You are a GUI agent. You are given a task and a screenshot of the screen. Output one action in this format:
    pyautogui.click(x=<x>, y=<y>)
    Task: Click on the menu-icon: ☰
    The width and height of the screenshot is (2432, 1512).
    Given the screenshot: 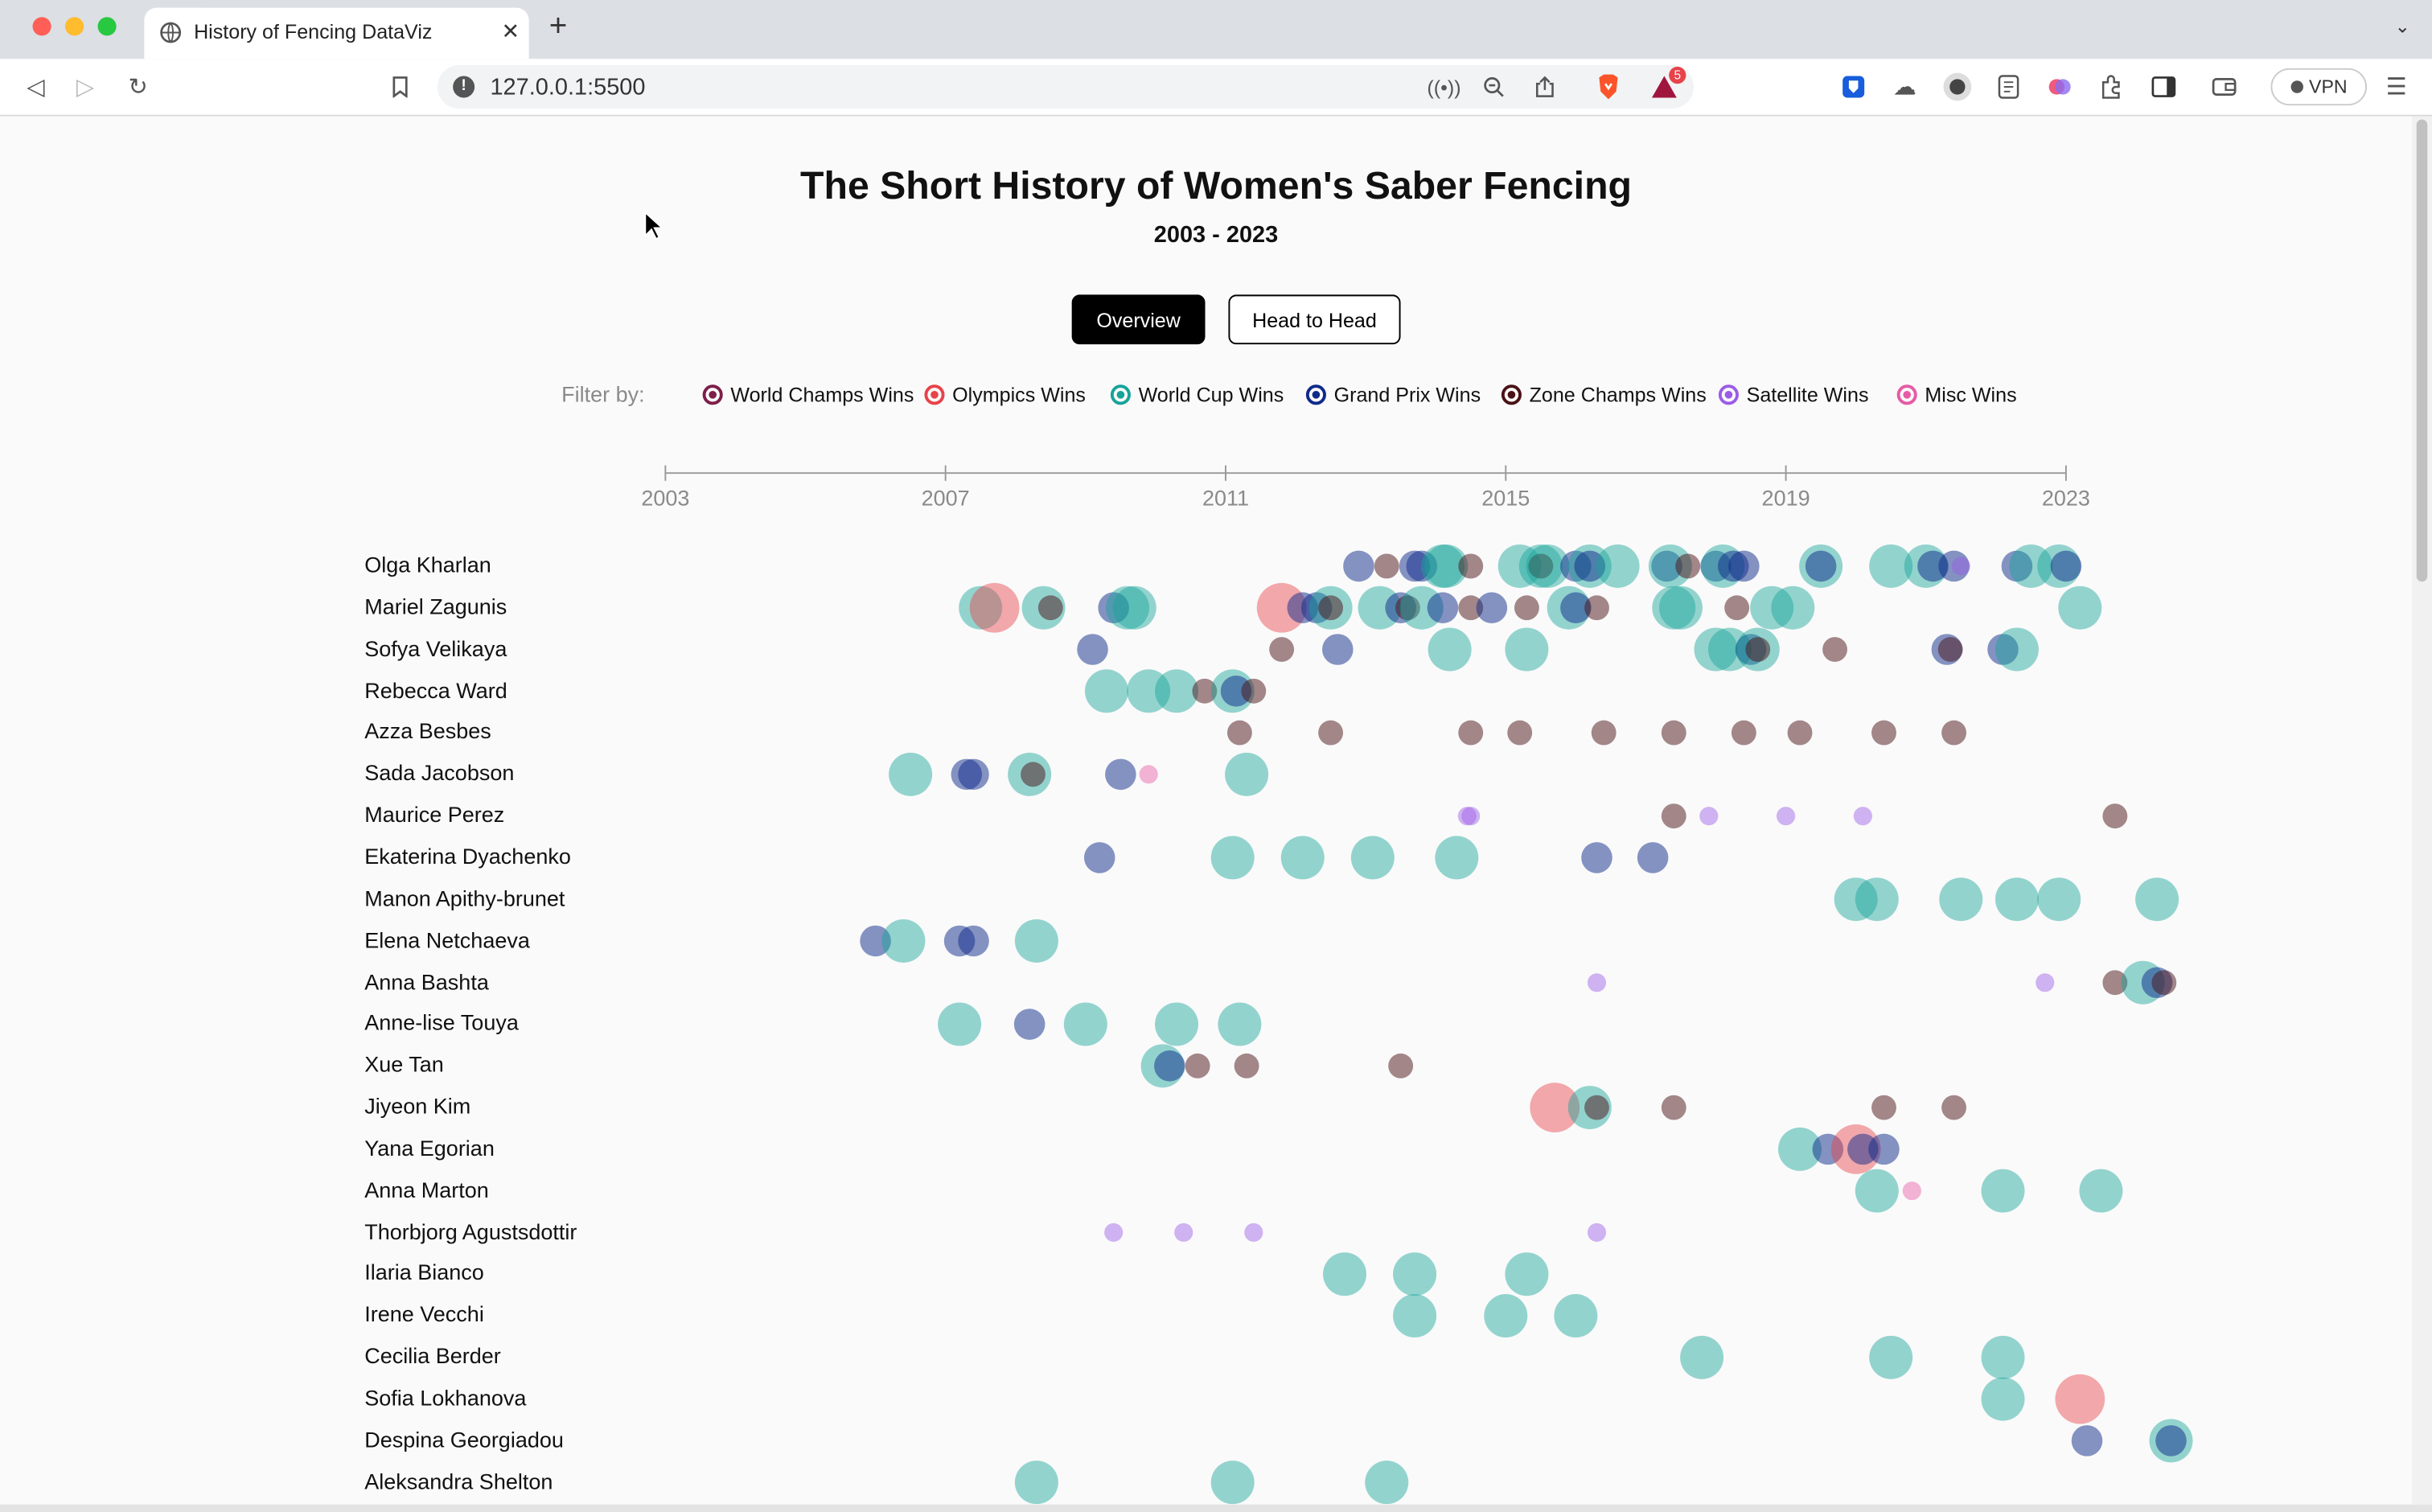 What is the action you would take?
    pyautogui.click(x=2396, y=88)
    